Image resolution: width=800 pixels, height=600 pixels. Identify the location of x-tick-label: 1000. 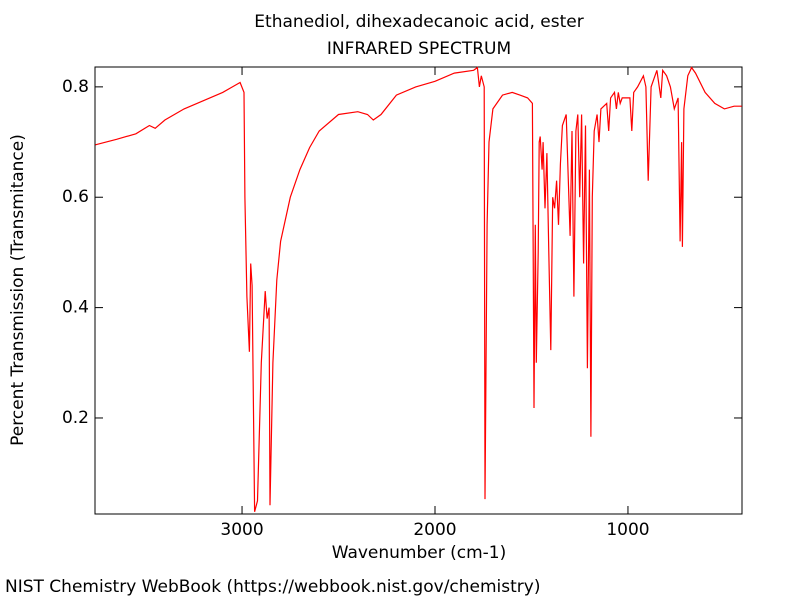
(627, 530).